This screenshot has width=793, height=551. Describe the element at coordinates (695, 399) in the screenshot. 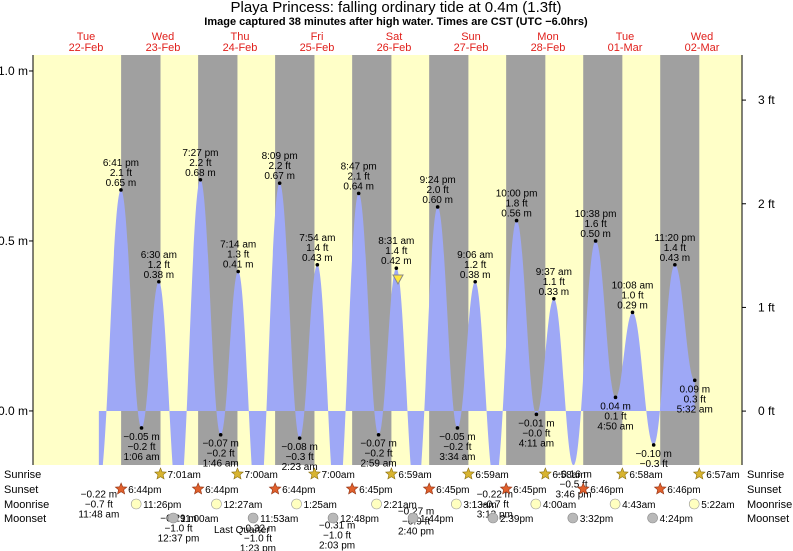

I see `tide-ft: 0.3 ft` at that location.